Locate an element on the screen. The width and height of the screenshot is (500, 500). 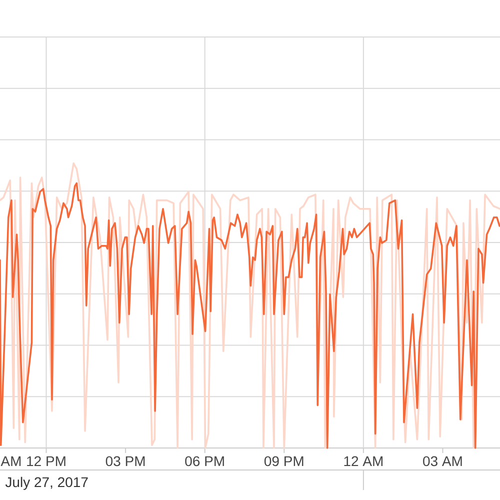
x-tick-label: 03 AM is located at coordinates (442, 461).